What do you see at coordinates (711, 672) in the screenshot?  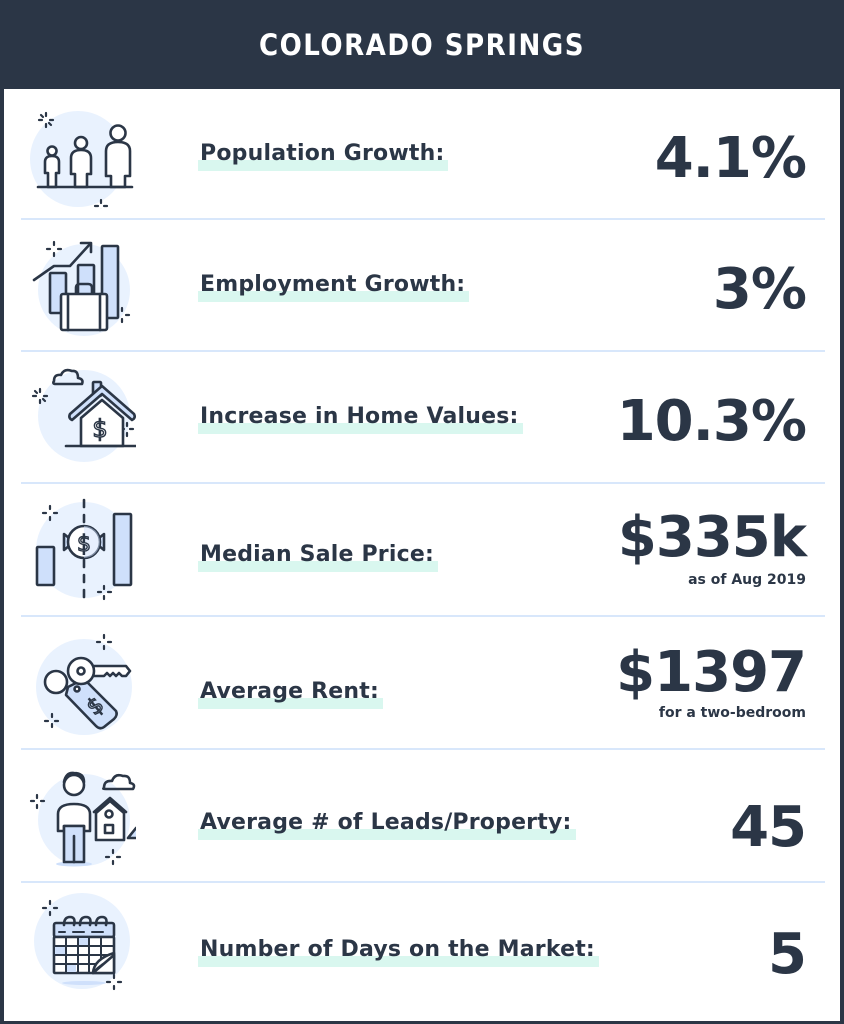 I see `stat-value: $1397` at bounding box center [711, 672].